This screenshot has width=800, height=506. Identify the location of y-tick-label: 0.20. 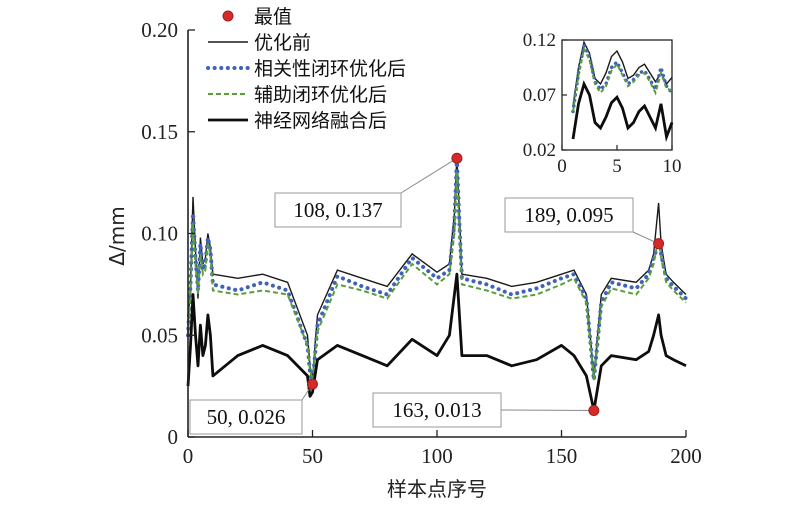
(159, 30).